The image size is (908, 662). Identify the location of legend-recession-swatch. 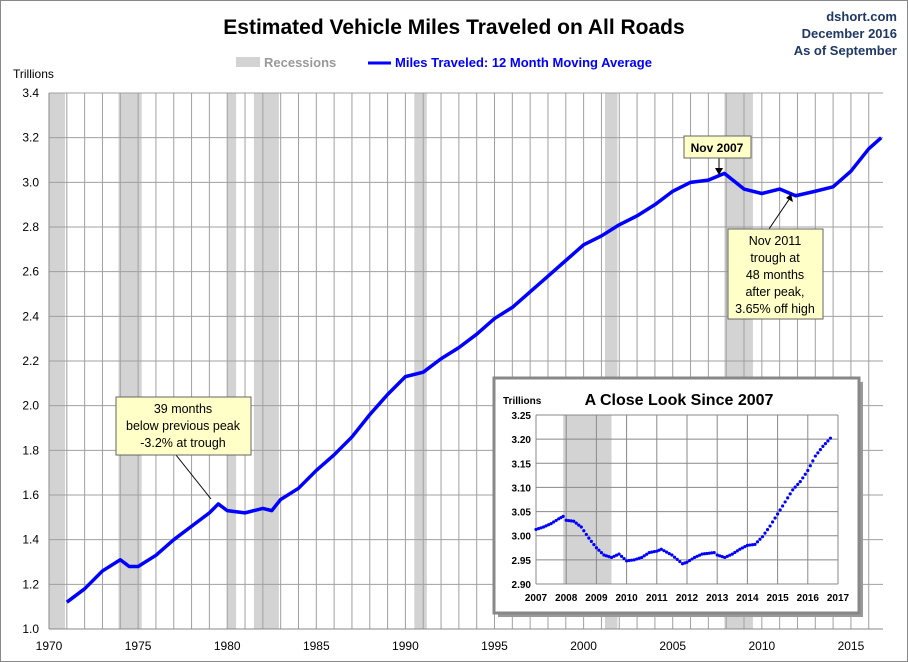
(248, 62).